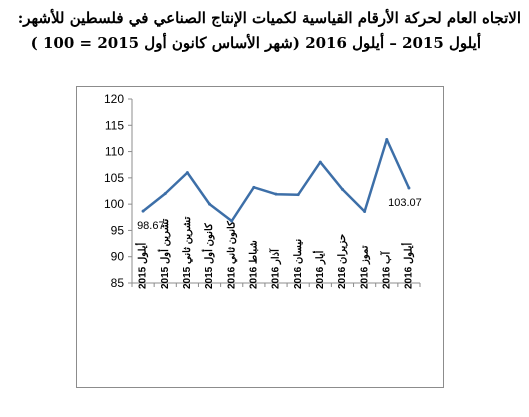  What do you see at coordinates (364, 267) in the screenshot?
I see `x-tick-label: تموز 2016` at bounding box center [364, 267].